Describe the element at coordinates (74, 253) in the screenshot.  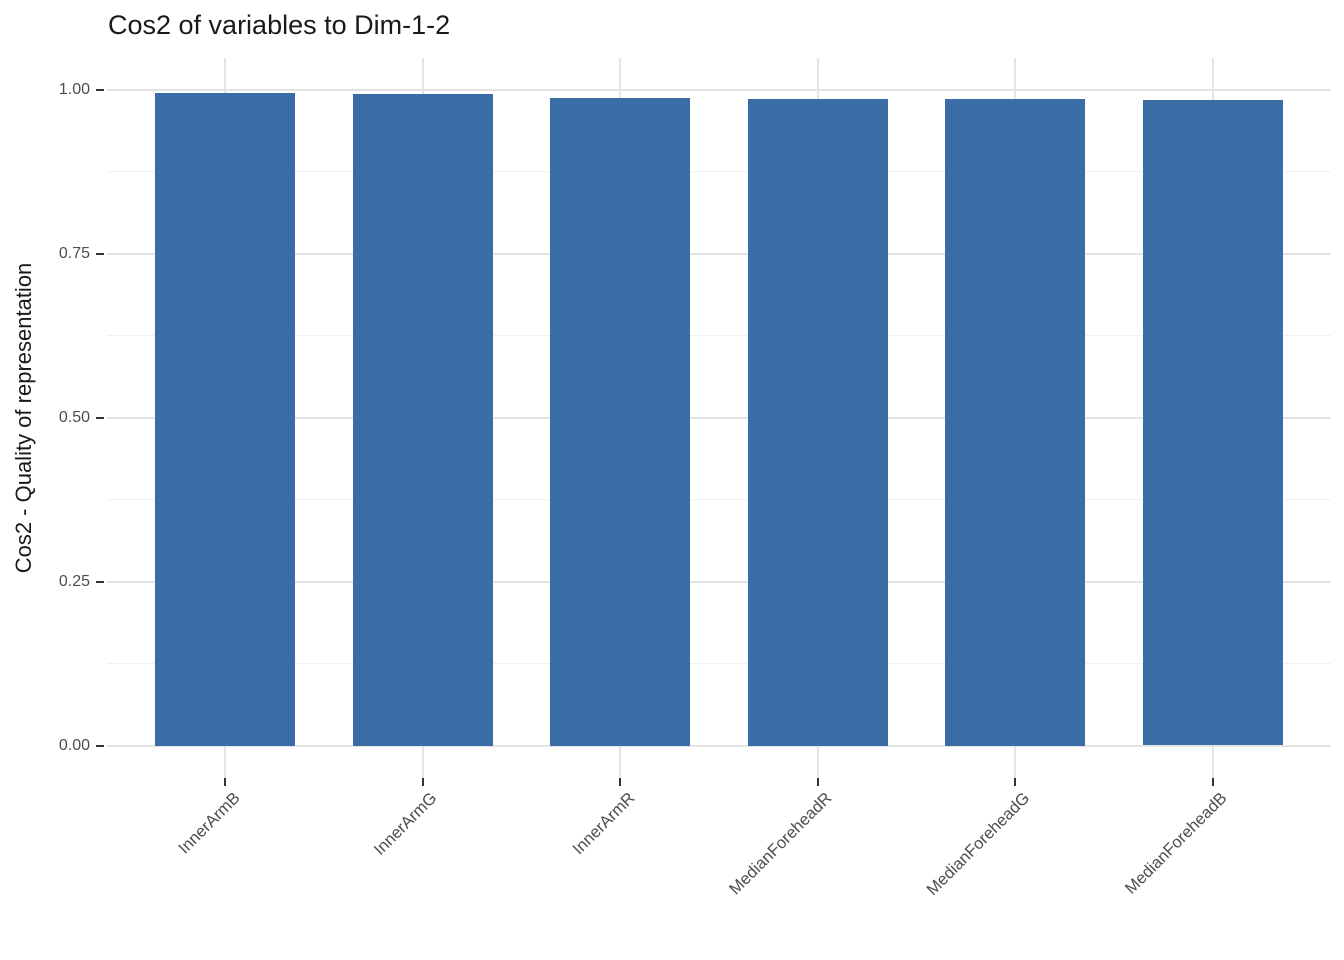
I see `y-tick-label: 0.75` at that location.